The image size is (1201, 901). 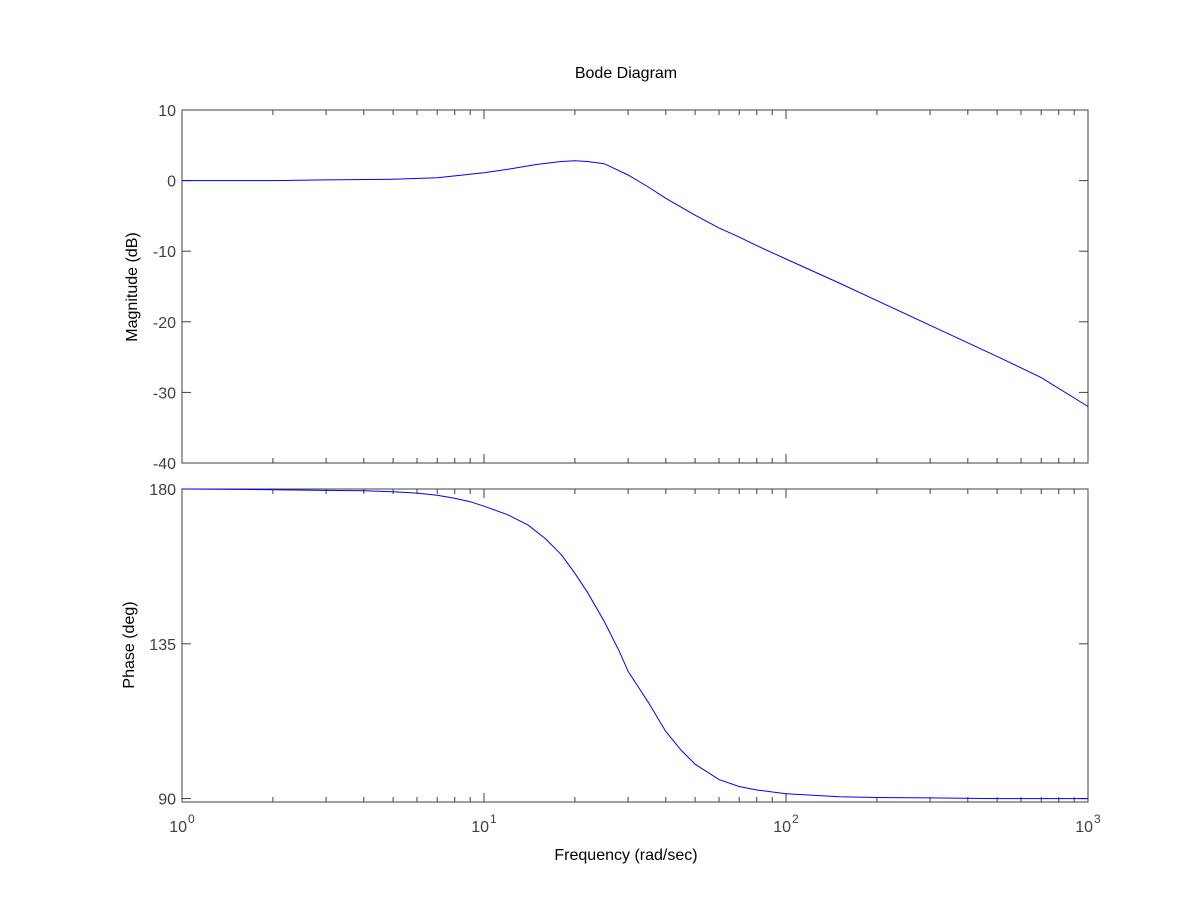 I want to click on phase-ytick-label: 135, so click(x=162, y=645).